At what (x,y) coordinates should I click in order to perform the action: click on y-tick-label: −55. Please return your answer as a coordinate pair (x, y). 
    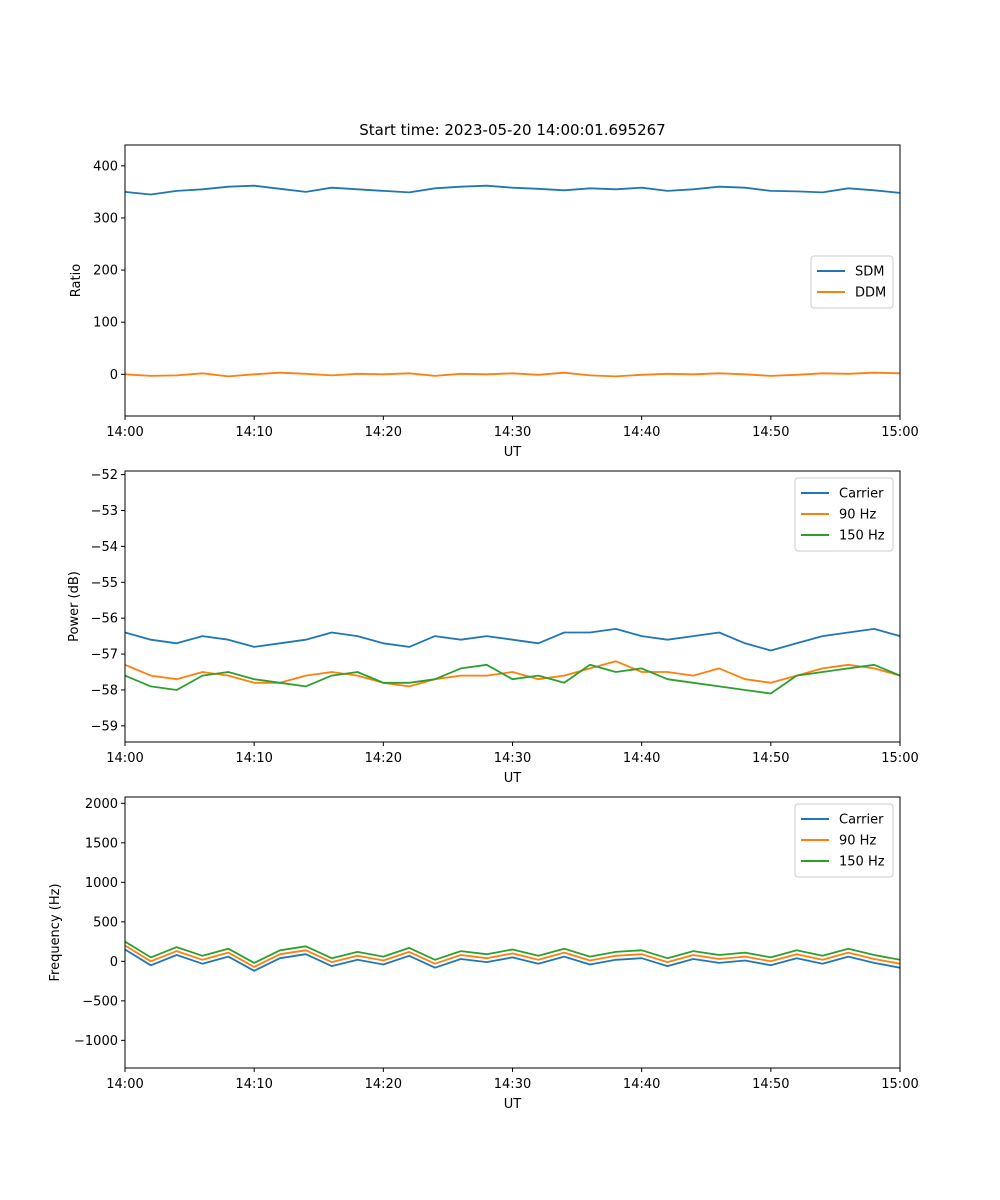
    Looking at the image, I should click on (104, 583).